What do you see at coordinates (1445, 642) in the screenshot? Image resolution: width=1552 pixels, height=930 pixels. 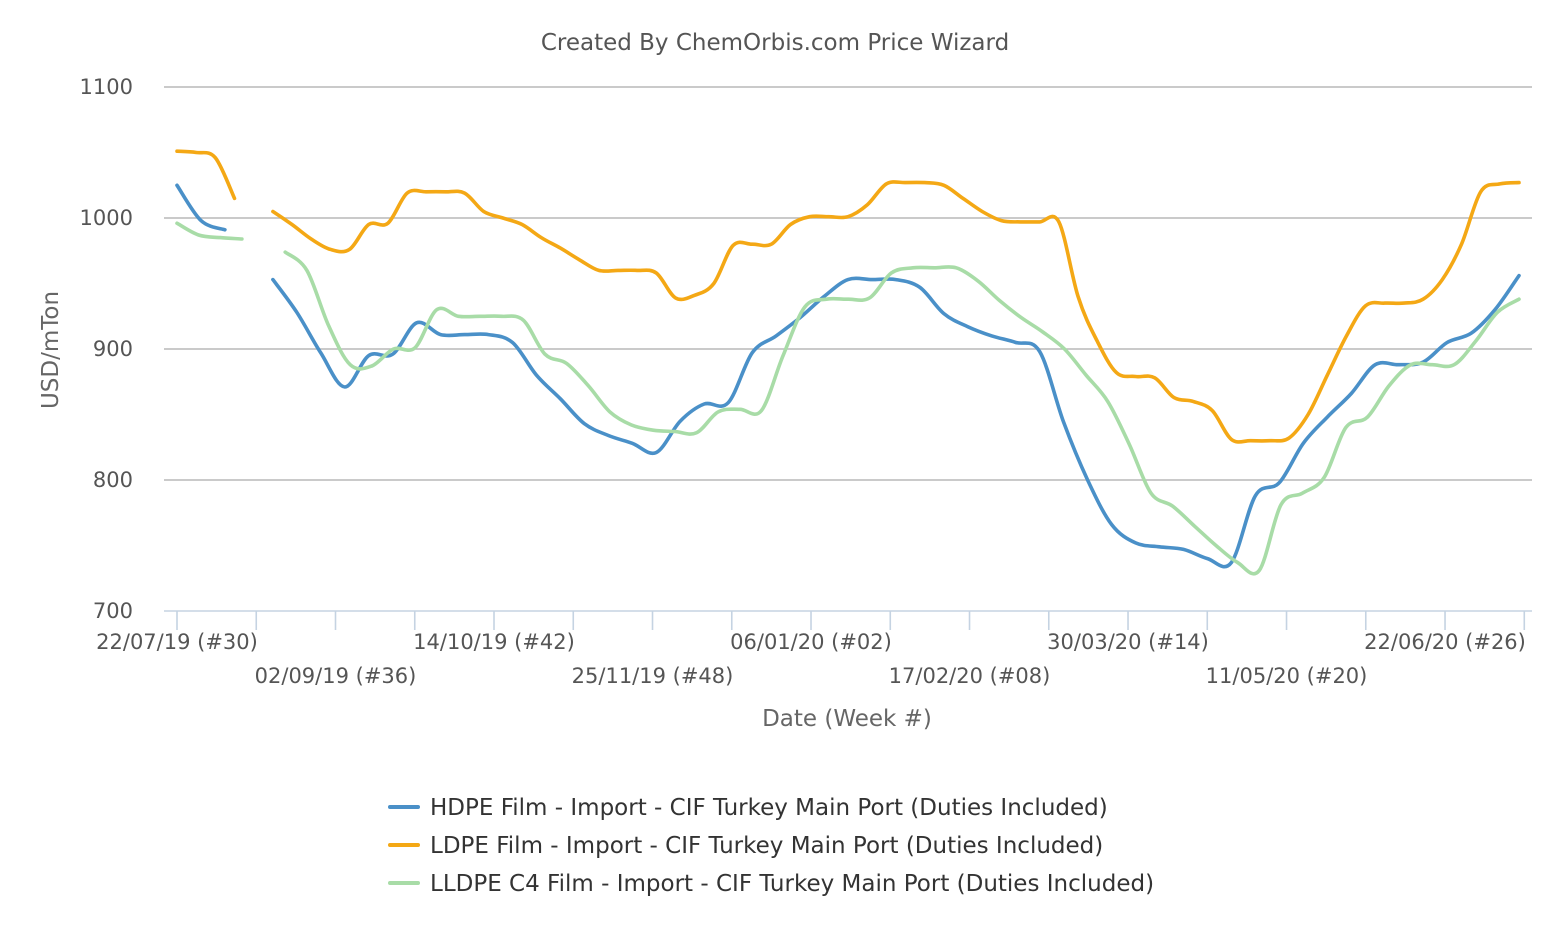 I see `x-tick-label: 22/06/20 (#26)` at bounding box center [1445, 642].